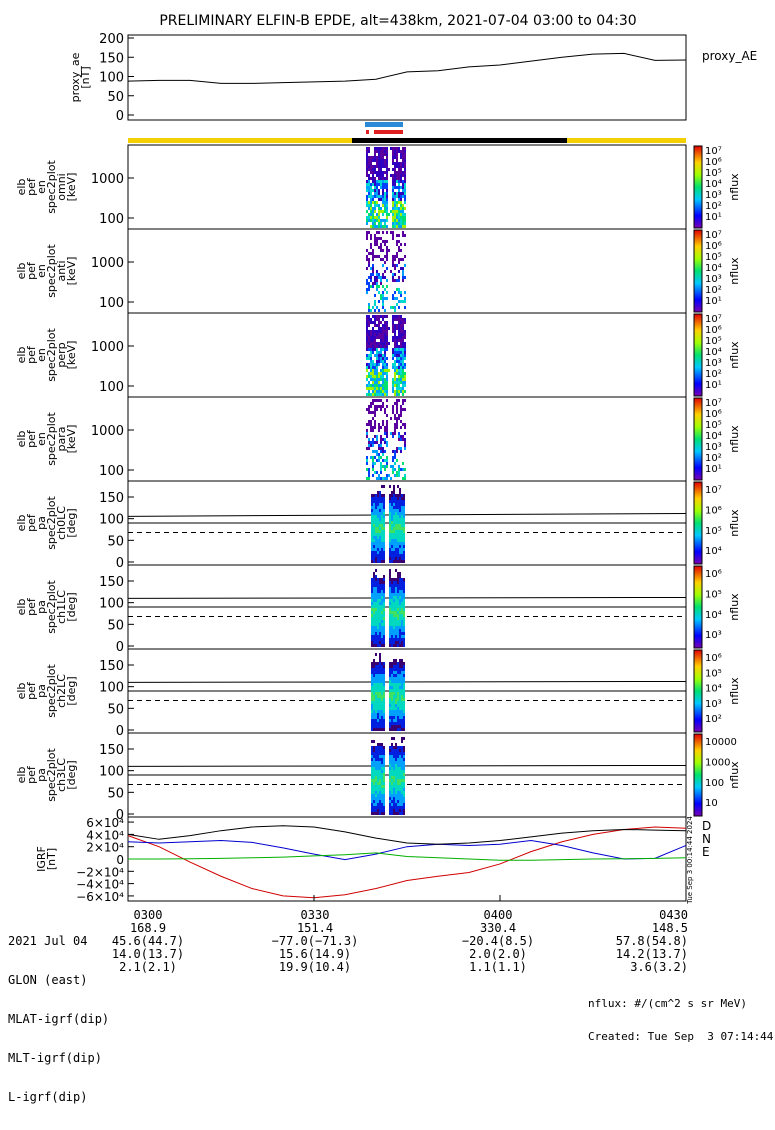 The width and height of the screenshot is (775, 1130). What do you see at coordinates (384, 124) in the screenshot?
I see `blue-marker` at bounding box center [384, 124].